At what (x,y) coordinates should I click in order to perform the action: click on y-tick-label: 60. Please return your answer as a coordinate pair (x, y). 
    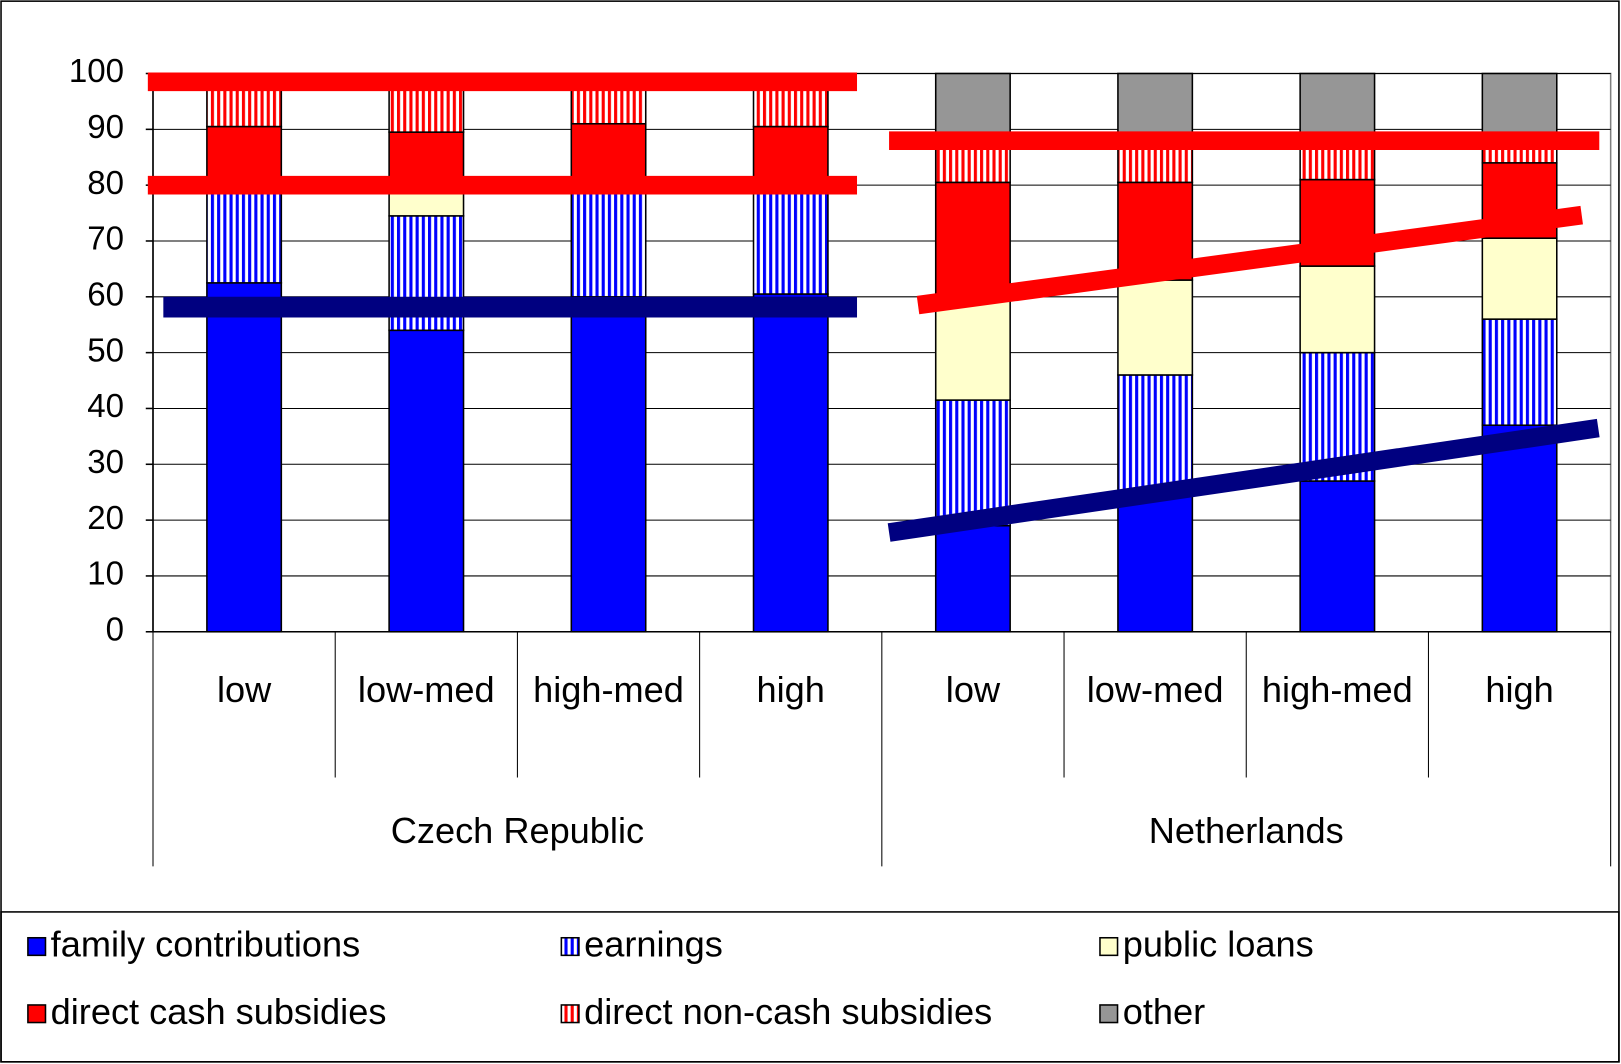
    Looking at the image, I should click on (105, 295).